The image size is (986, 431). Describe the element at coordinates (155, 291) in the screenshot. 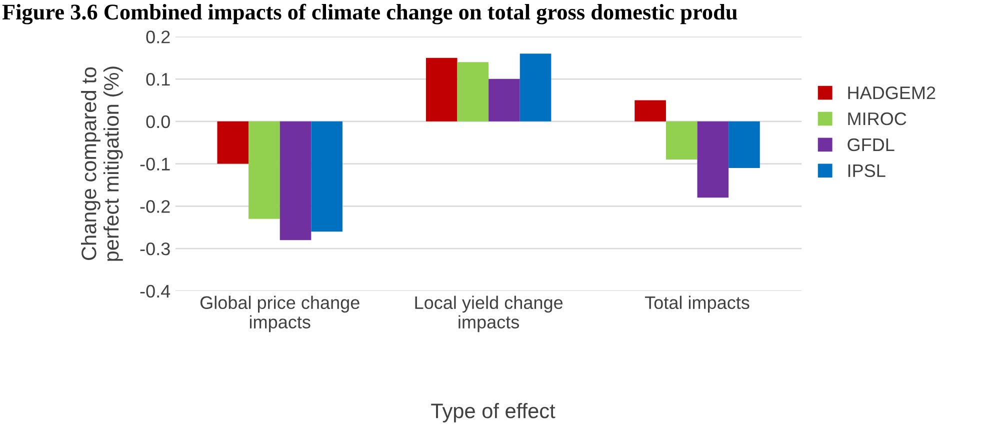

I see `y-tick-label: -0.4` at that location.